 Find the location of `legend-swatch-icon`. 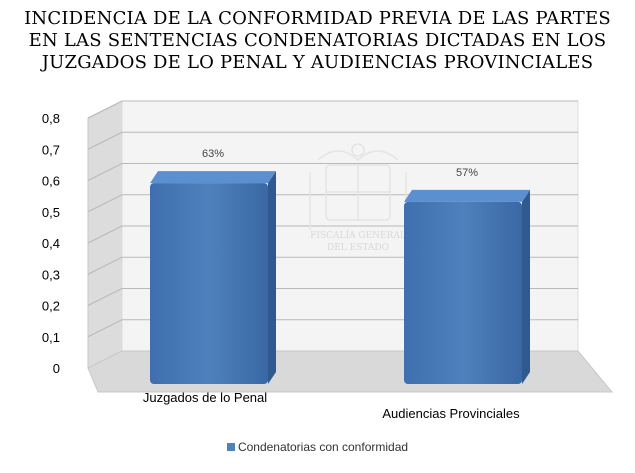

legend-swatch-icon is located at coordinates (230, 447).